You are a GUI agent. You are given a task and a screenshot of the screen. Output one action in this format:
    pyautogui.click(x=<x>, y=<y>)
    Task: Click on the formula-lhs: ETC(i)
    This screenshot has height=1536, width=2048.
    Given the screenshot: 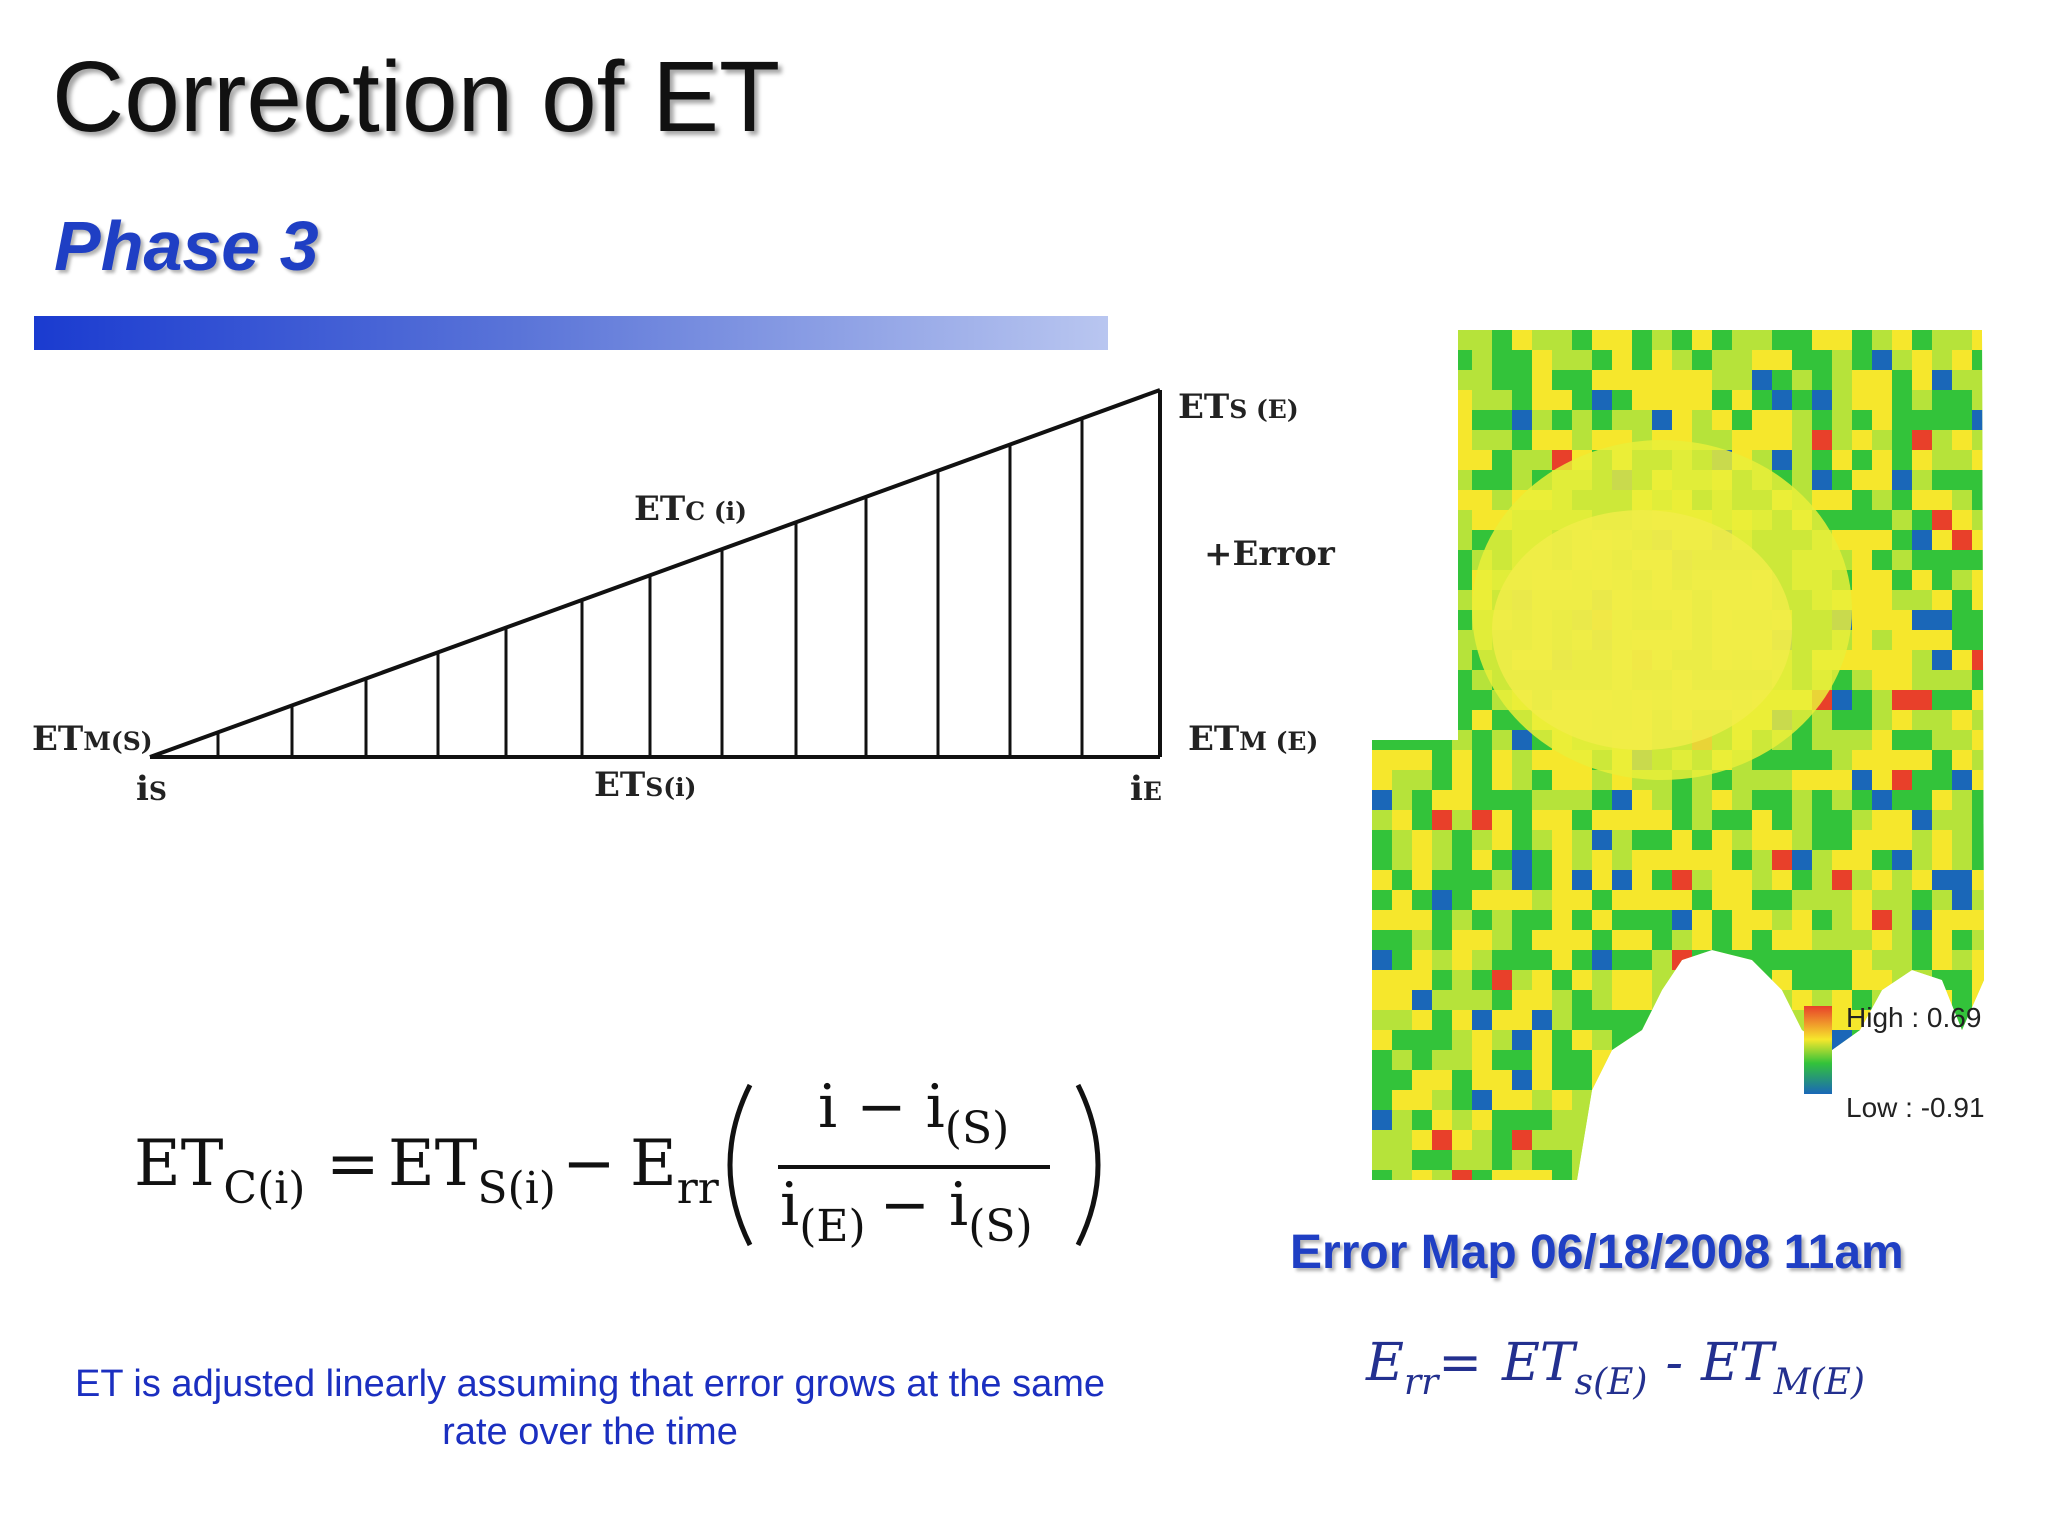 What is the action you would take?
    pyautogui.click(x=219, y=1170)
    